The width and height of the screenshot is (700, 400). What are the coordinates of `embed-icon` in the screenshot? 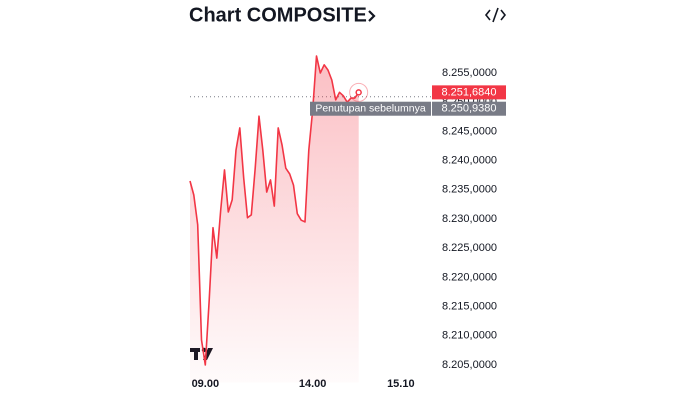 It's located at (495, 15).